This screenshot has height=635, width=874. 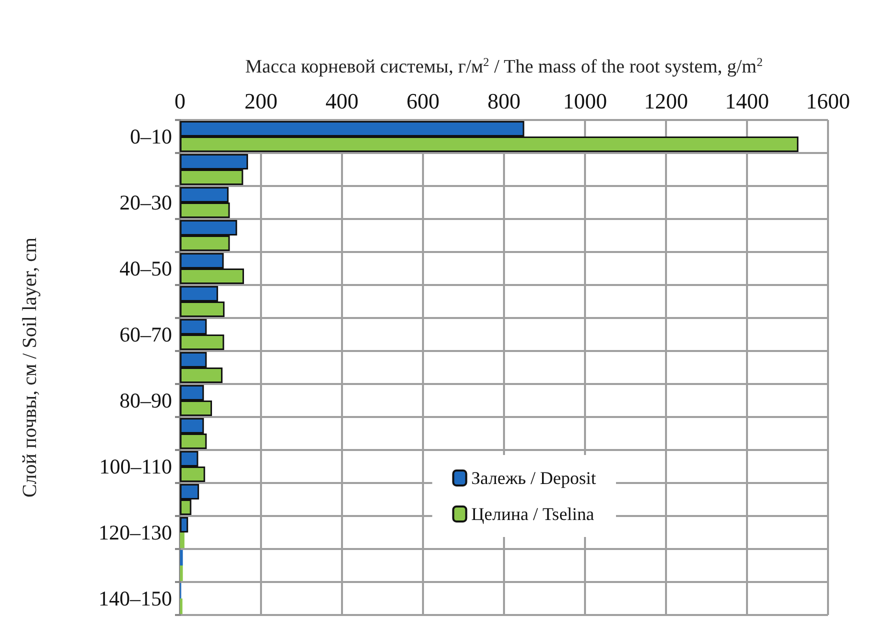 What do you see at coordinates (146, 202) in the screenshot?
I see `y-tick-label: 20–30` at bounding box center [146, 202].